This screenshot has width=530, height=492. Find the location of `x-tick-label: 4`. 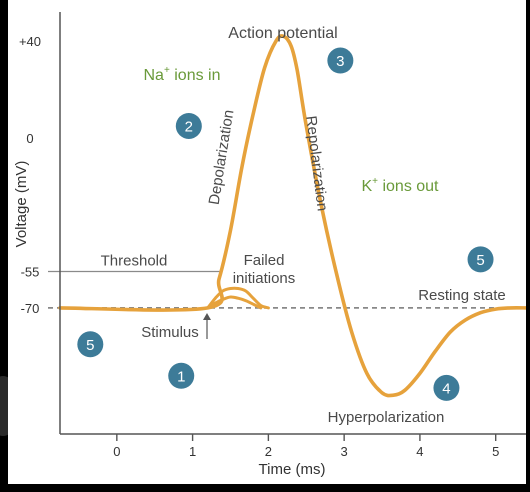

x-tick-label: 4 is located at coordinates (419, 451).